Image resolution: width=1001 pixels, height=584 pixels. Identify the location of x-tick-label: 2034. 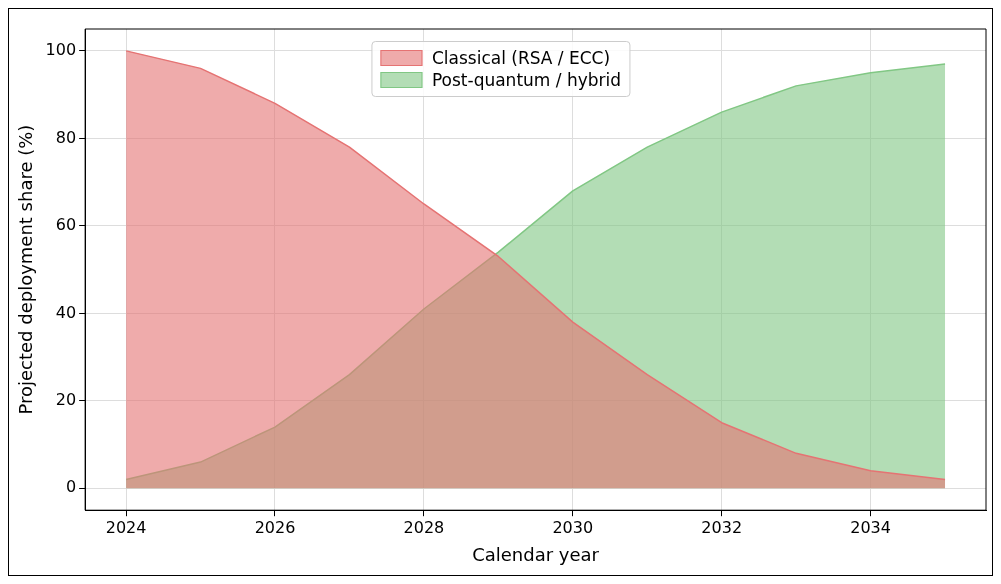
(870, 527).